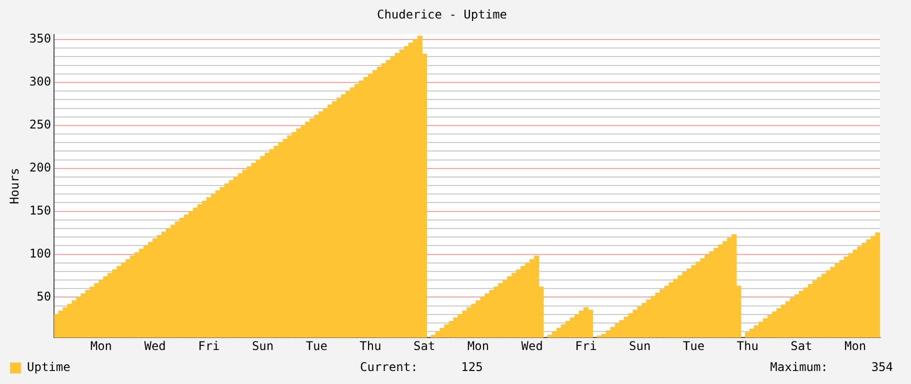 The width and height of the screenshot is (911, 384). I want to click on y-axis-title: Hours, so click(14, 186).